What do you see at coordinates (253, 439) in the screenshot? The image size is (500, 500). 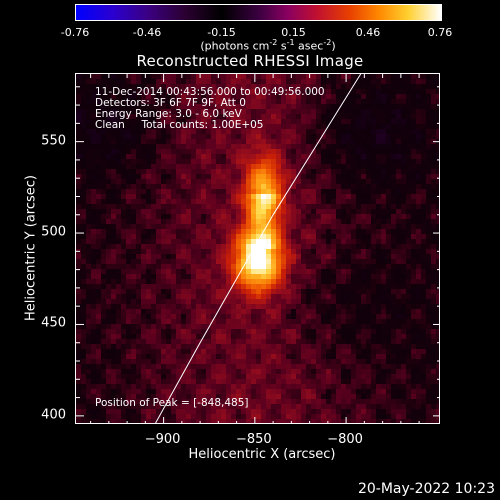 I see `x-tick-label: −850` at bounding box center [253, 439].